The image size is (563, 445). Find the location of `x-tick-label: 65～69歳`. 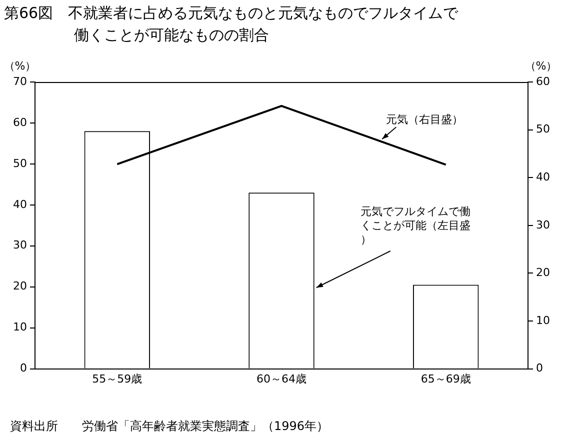

x-tick-label: 65～69歳 is located at coordinates (445, 379).